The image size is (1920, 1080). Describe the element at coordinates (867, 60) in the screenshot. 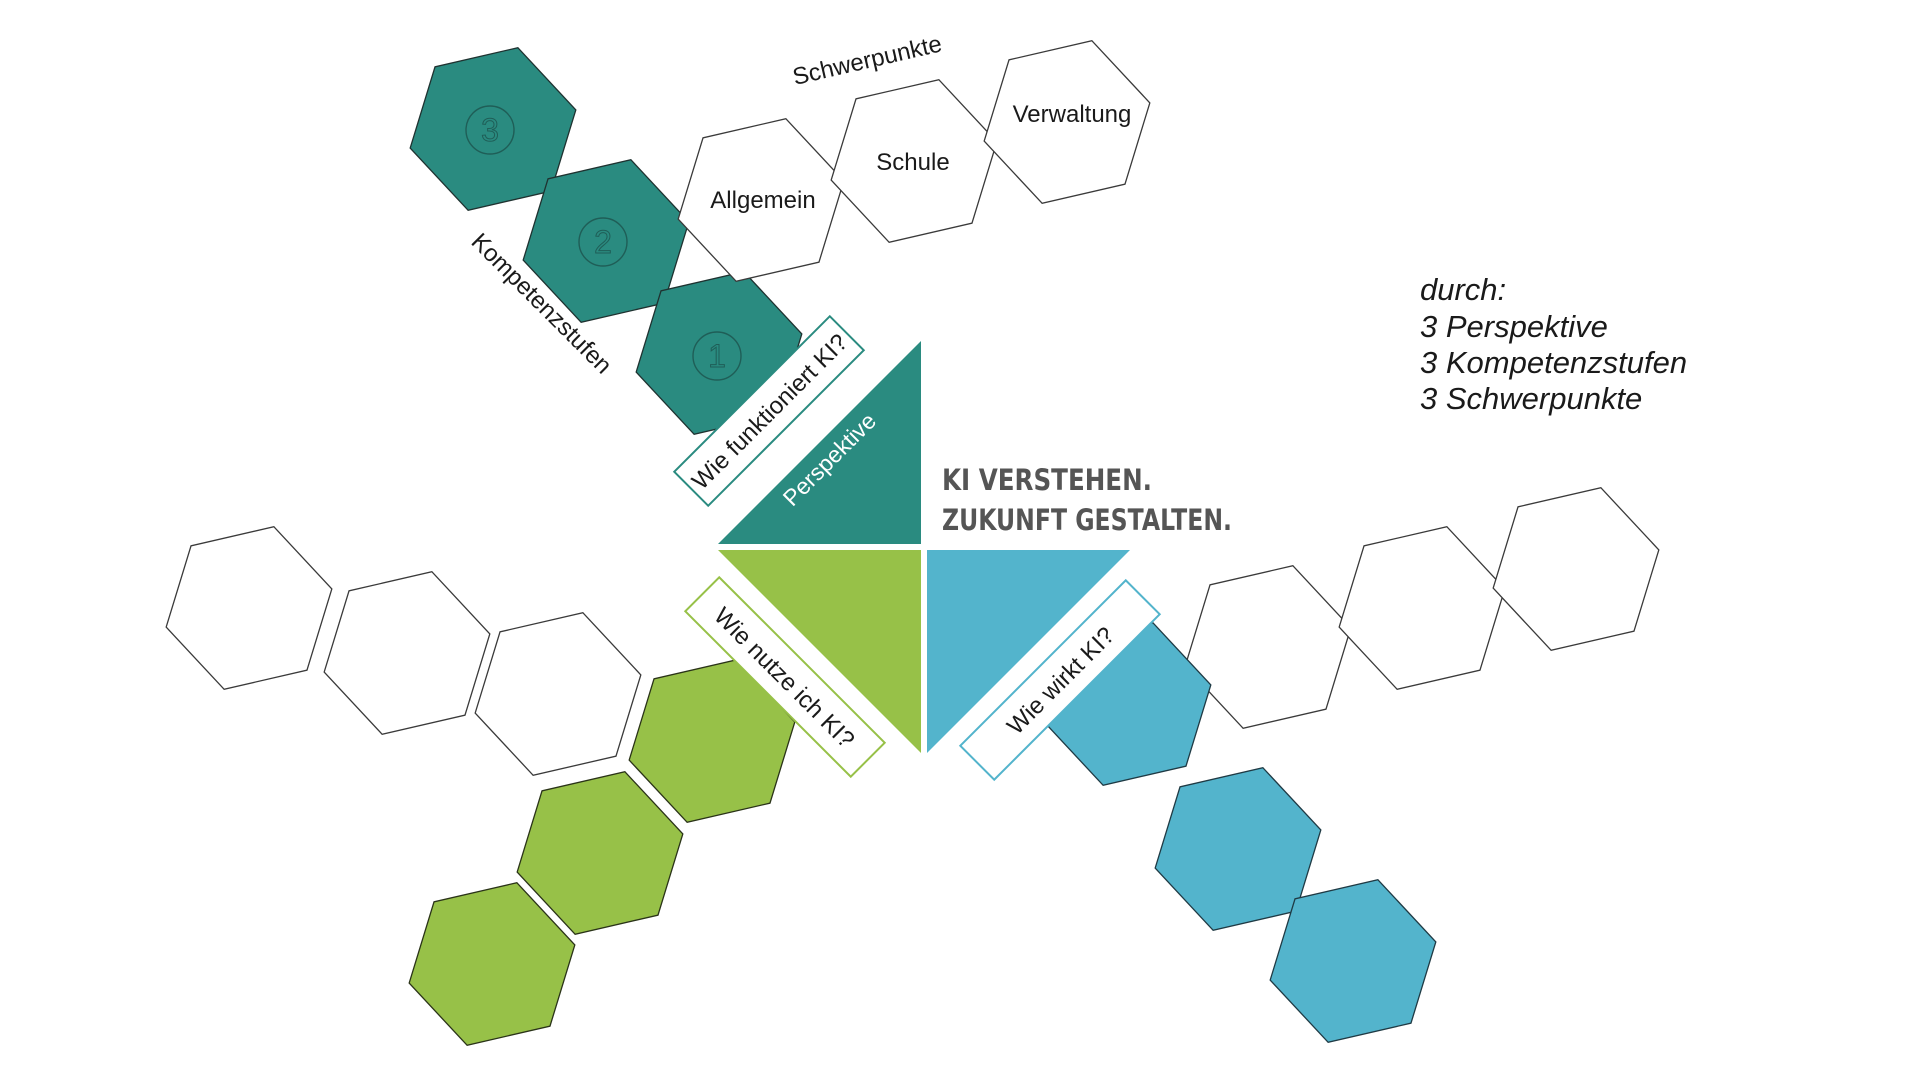

I see `focus-areas-label: Schwerpunkte` at that location.